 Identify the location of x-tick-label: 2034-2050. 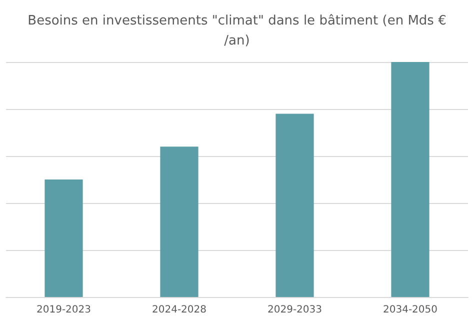
(410, 310).